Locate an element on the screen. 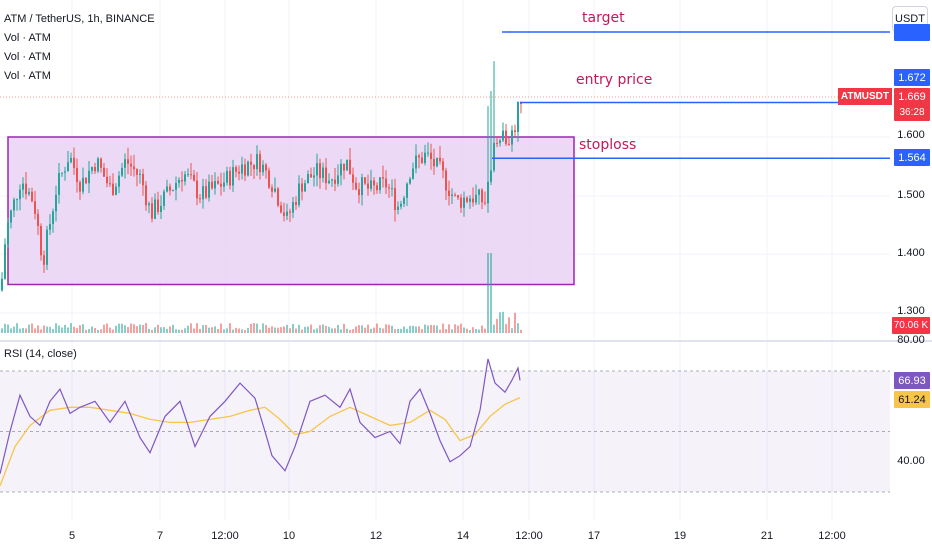 The image size is (932, 550). vol-legend-2: Vol · ATM is located at coordinates (27, 57).